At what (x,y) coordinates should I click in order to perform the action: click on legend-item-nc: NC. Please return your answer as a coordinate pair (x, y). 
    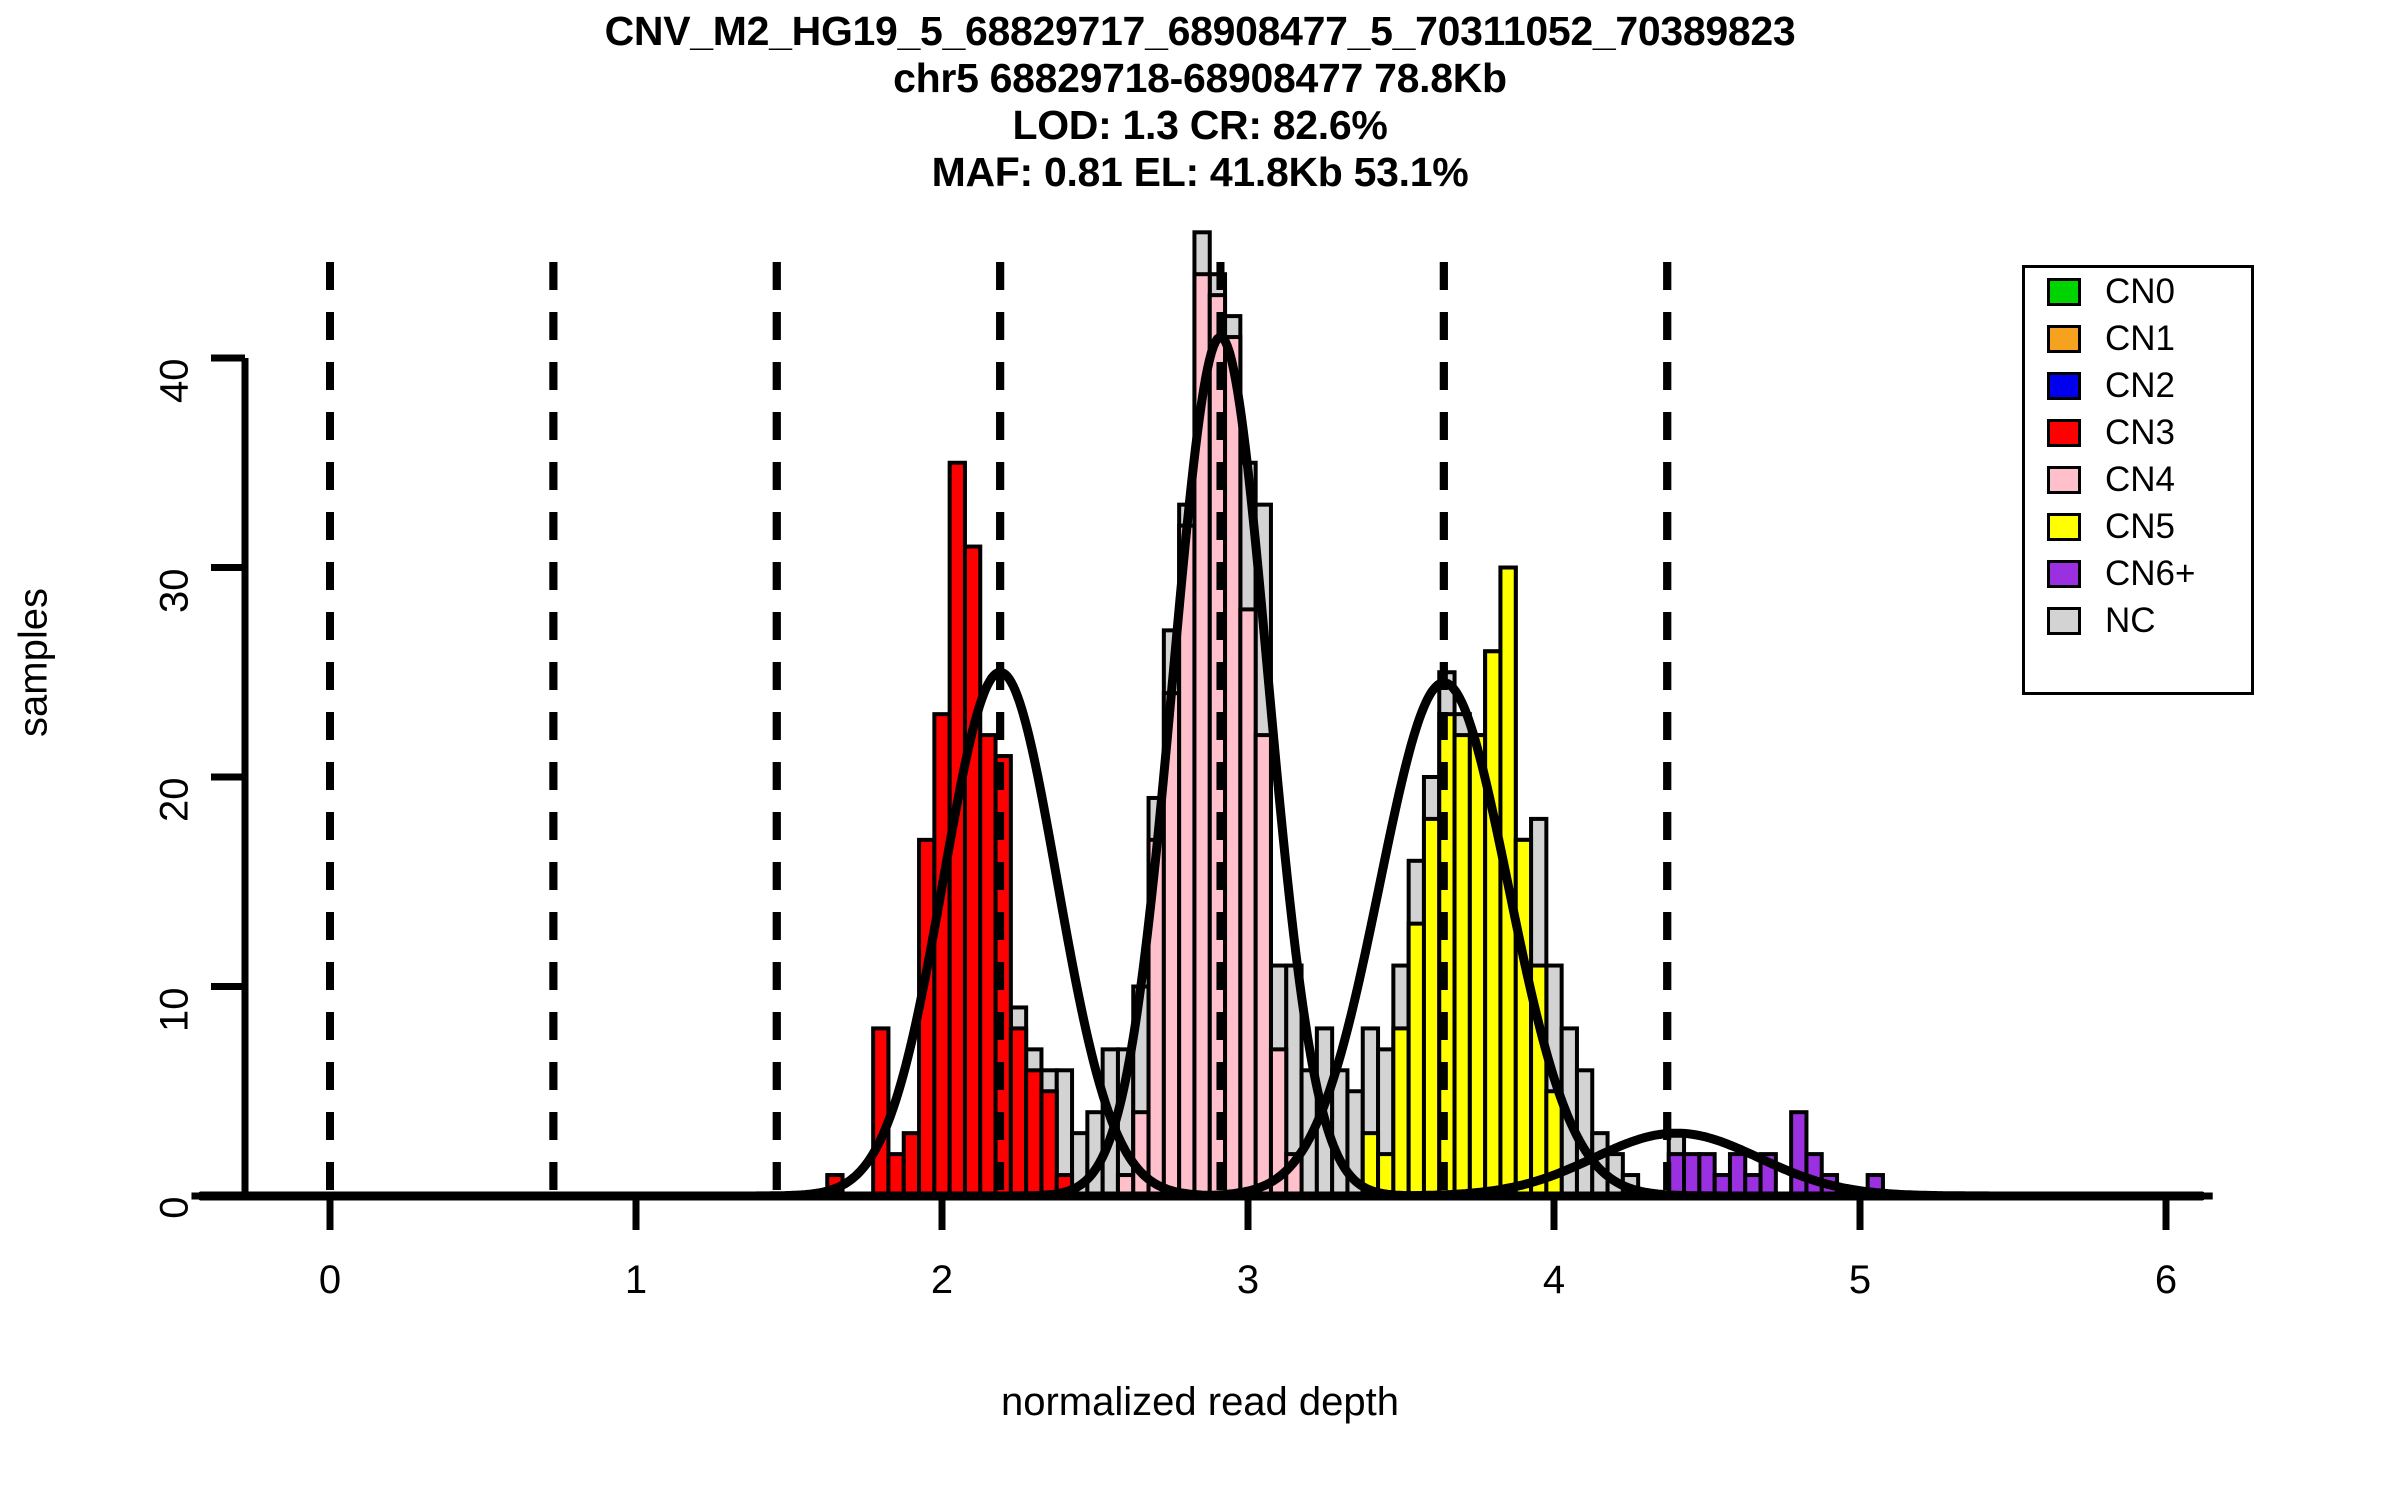
    Looking at the image, I should click on (2138, 620).